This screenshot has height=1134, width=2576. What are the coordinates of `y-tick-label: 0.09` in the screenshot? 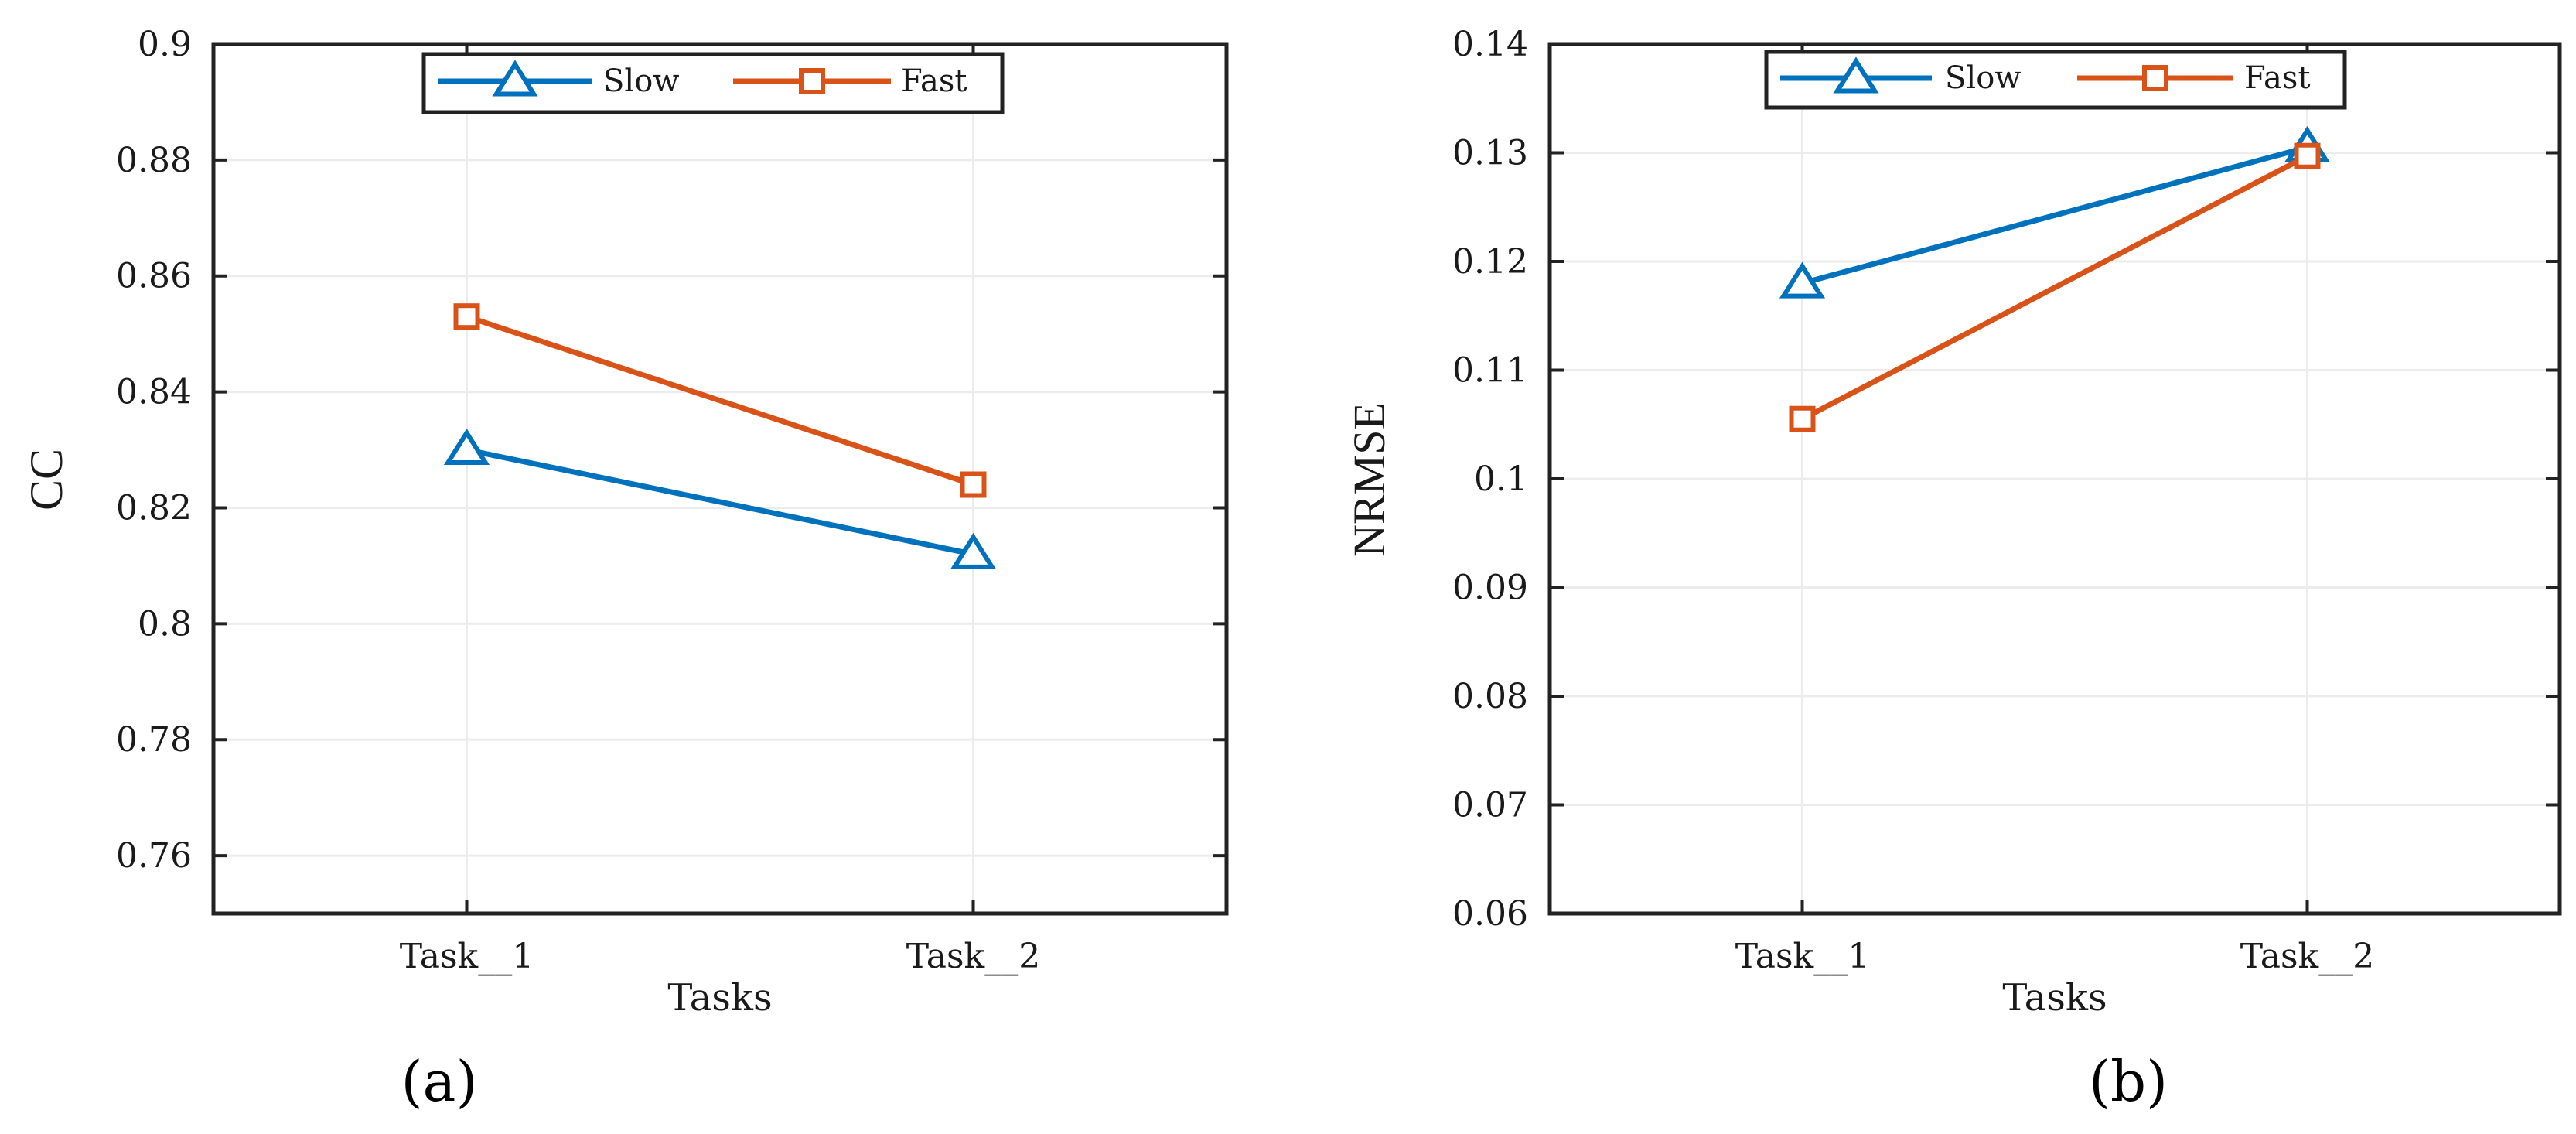 It's located at (1490, 589).